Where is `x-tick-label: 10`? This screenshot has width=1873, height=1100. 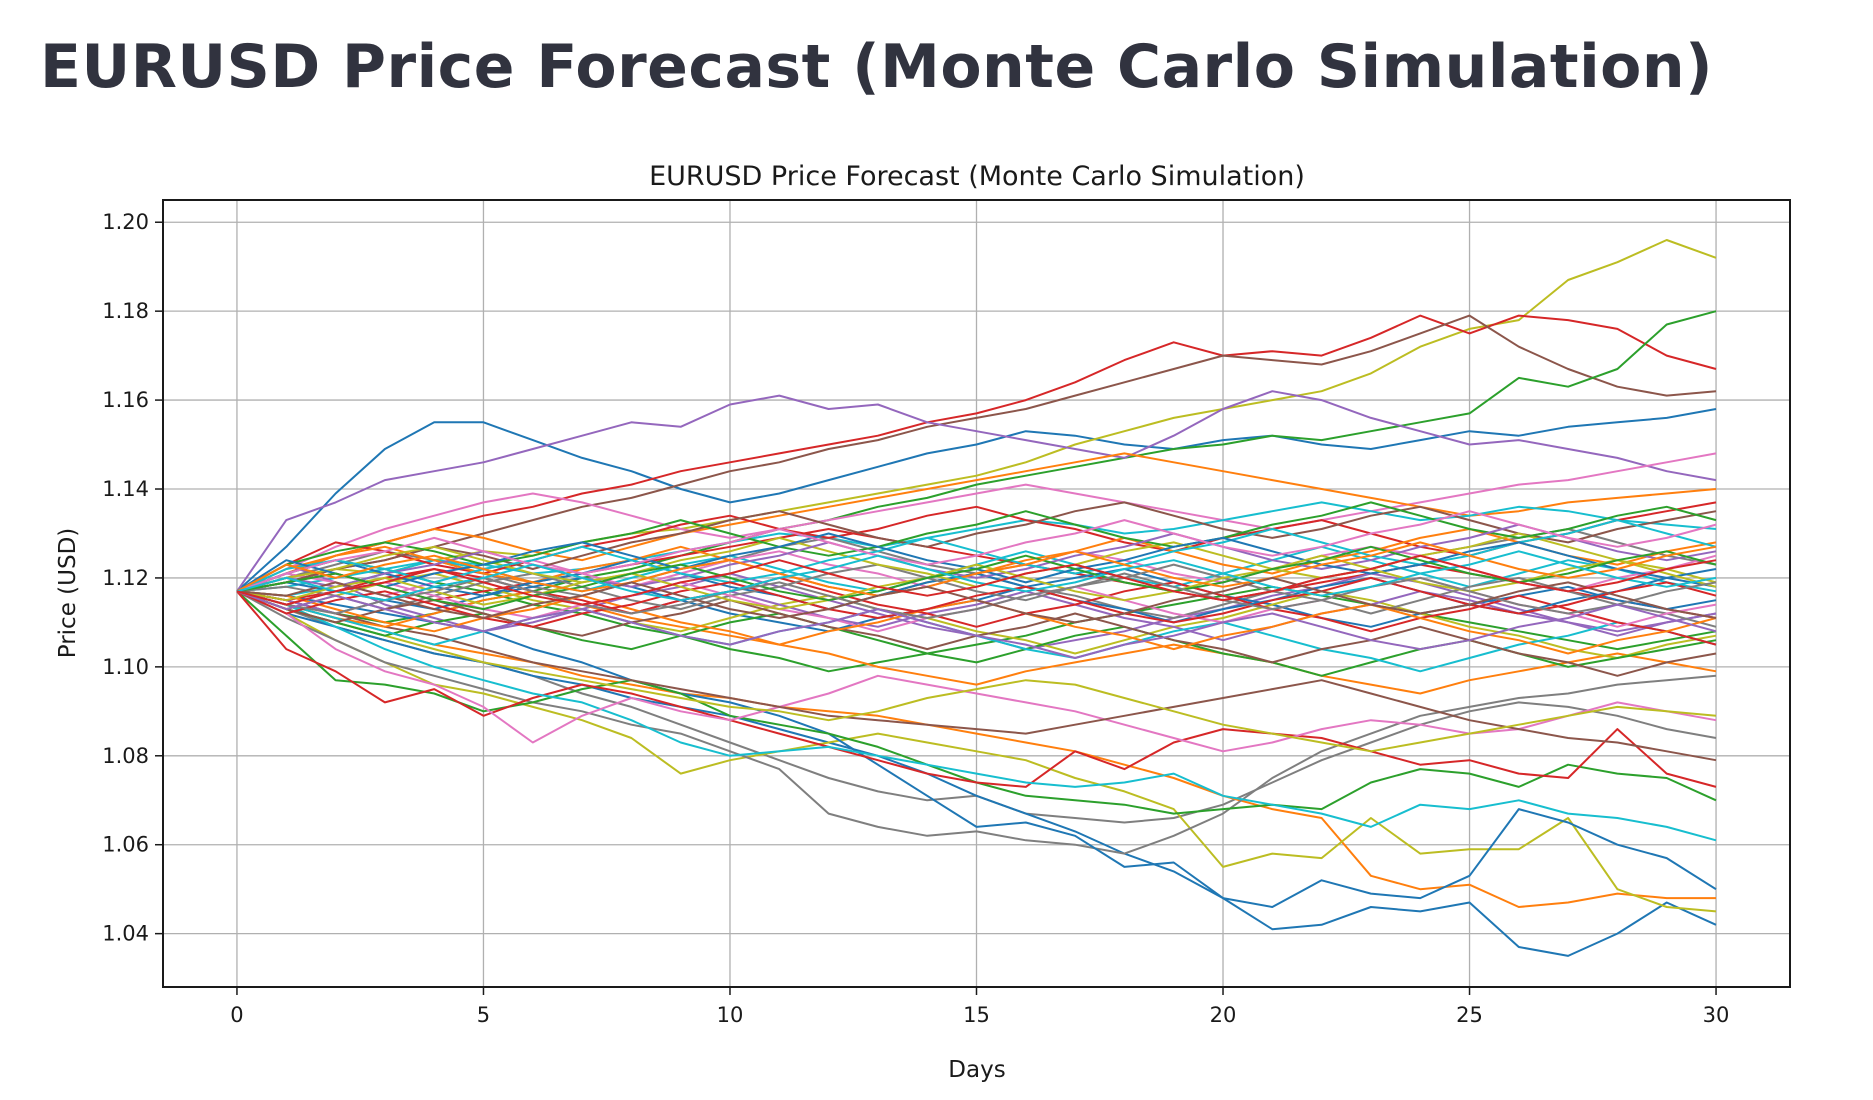 x-tick-label: 10 is located at coordinates (730, 1015).